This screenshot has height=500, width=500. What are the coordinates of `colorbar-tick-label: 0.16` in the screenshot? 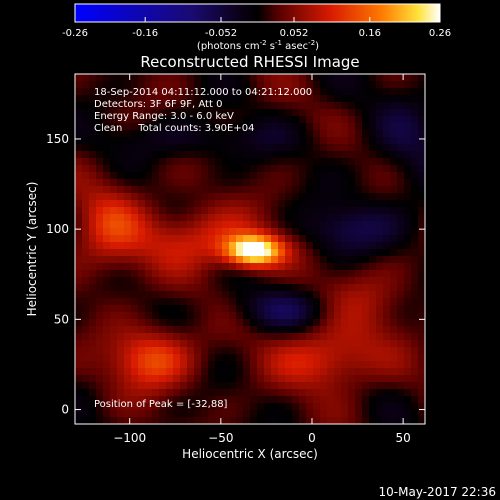 It's located at (370, 33).